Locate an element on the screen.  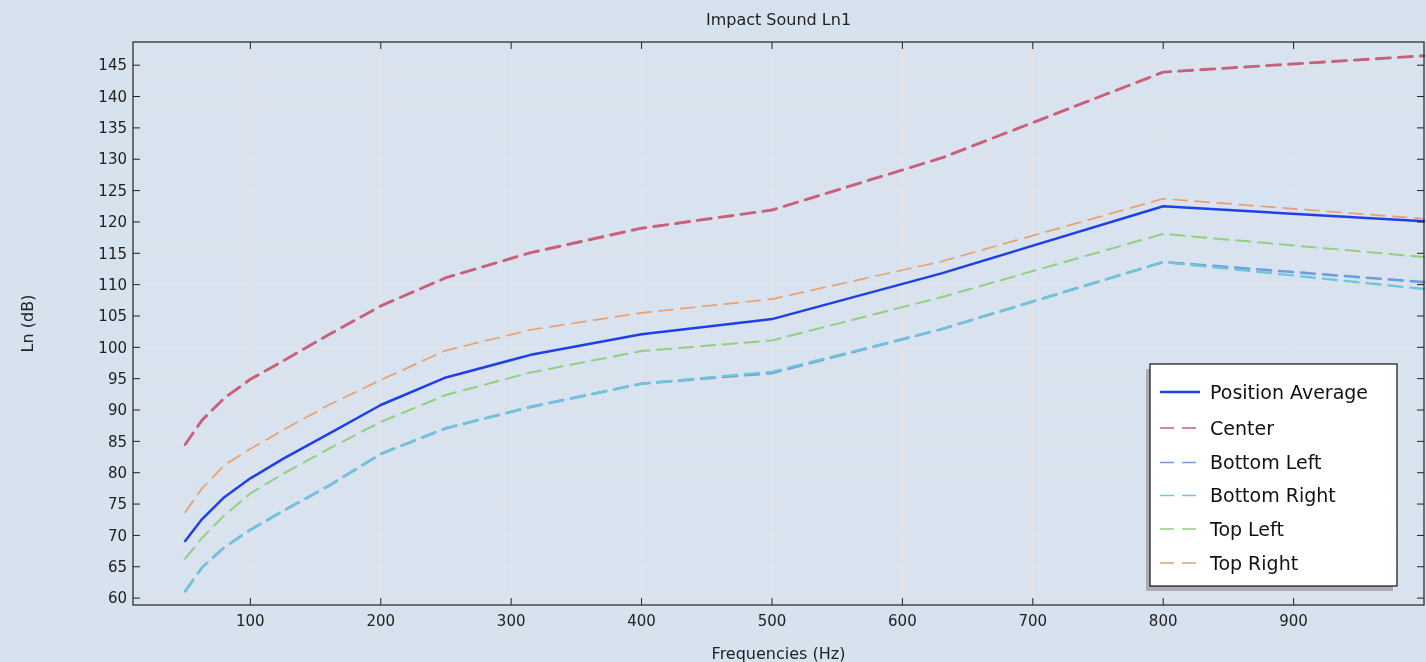
y-tick-label: 70 is located at coordinates (117, 535).